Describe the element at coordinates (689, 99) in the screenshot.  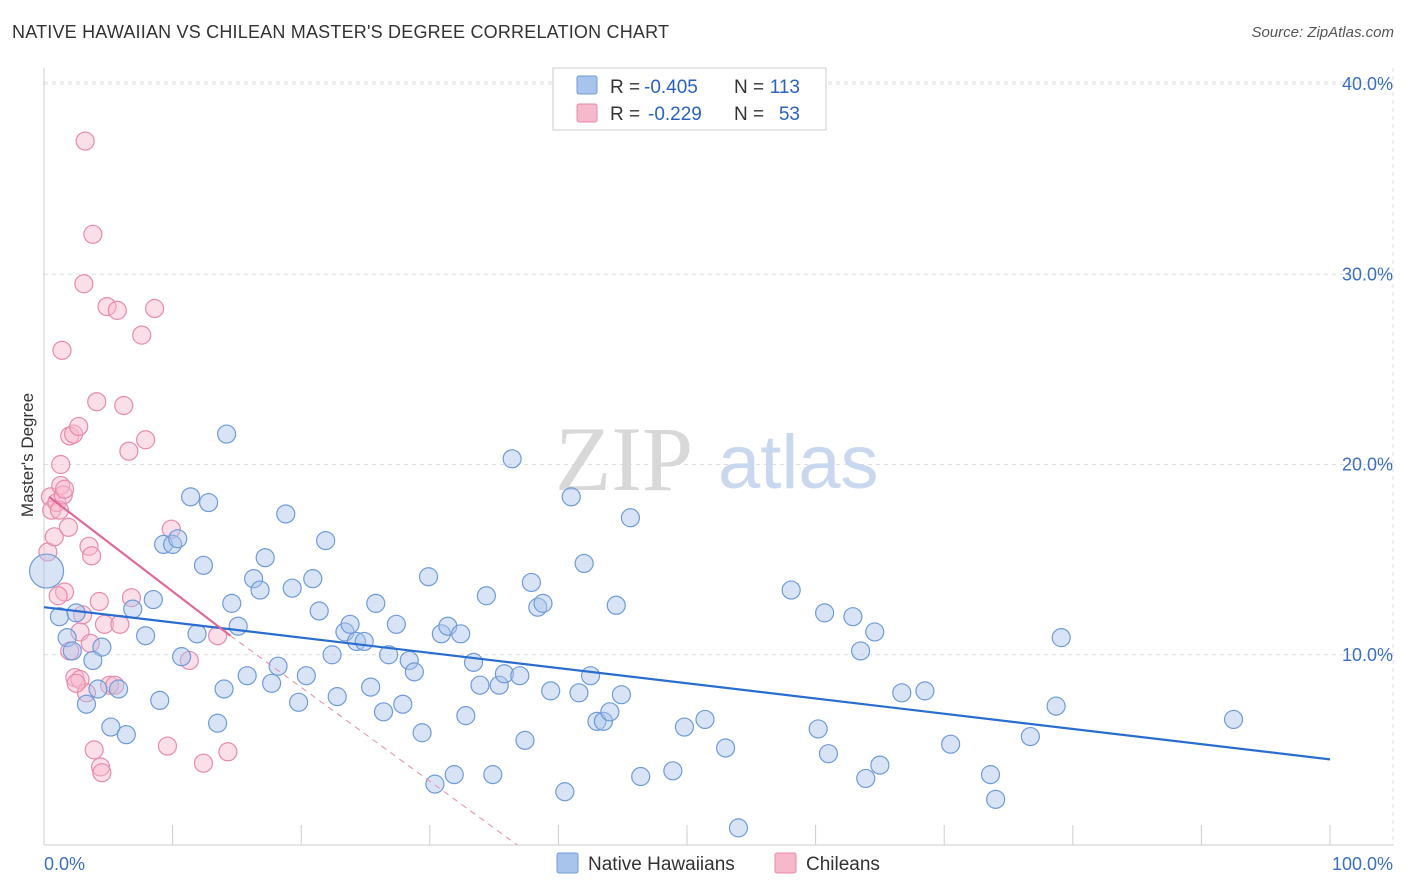
I see `legend-frame` at that location.